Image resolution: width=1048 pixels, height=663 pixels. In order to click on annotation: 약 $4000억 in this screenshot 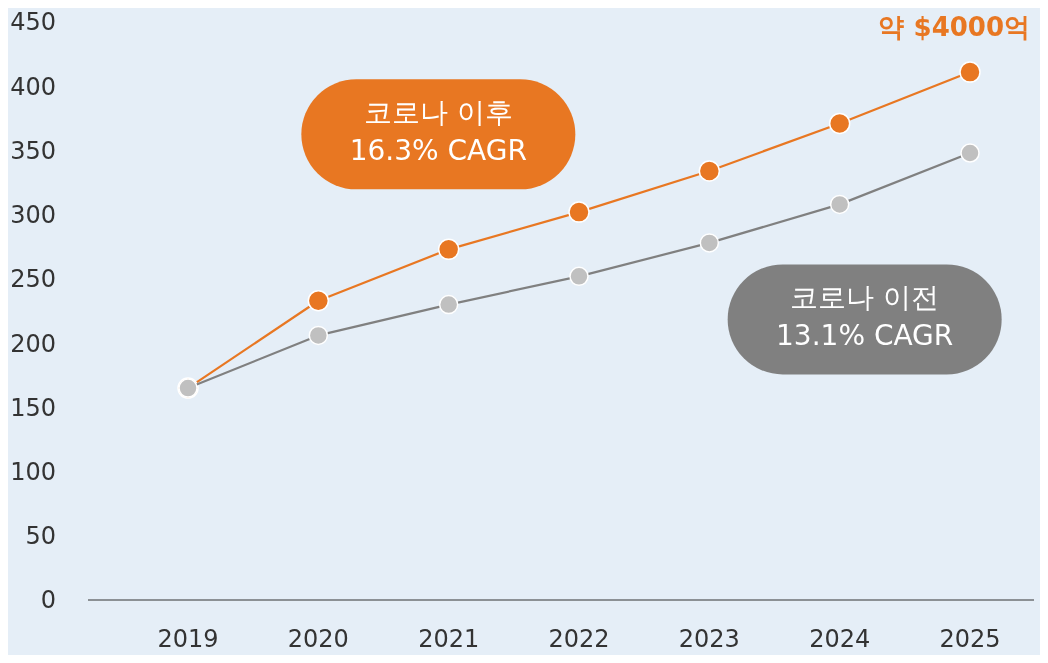, I will do `click(954, 27)`.